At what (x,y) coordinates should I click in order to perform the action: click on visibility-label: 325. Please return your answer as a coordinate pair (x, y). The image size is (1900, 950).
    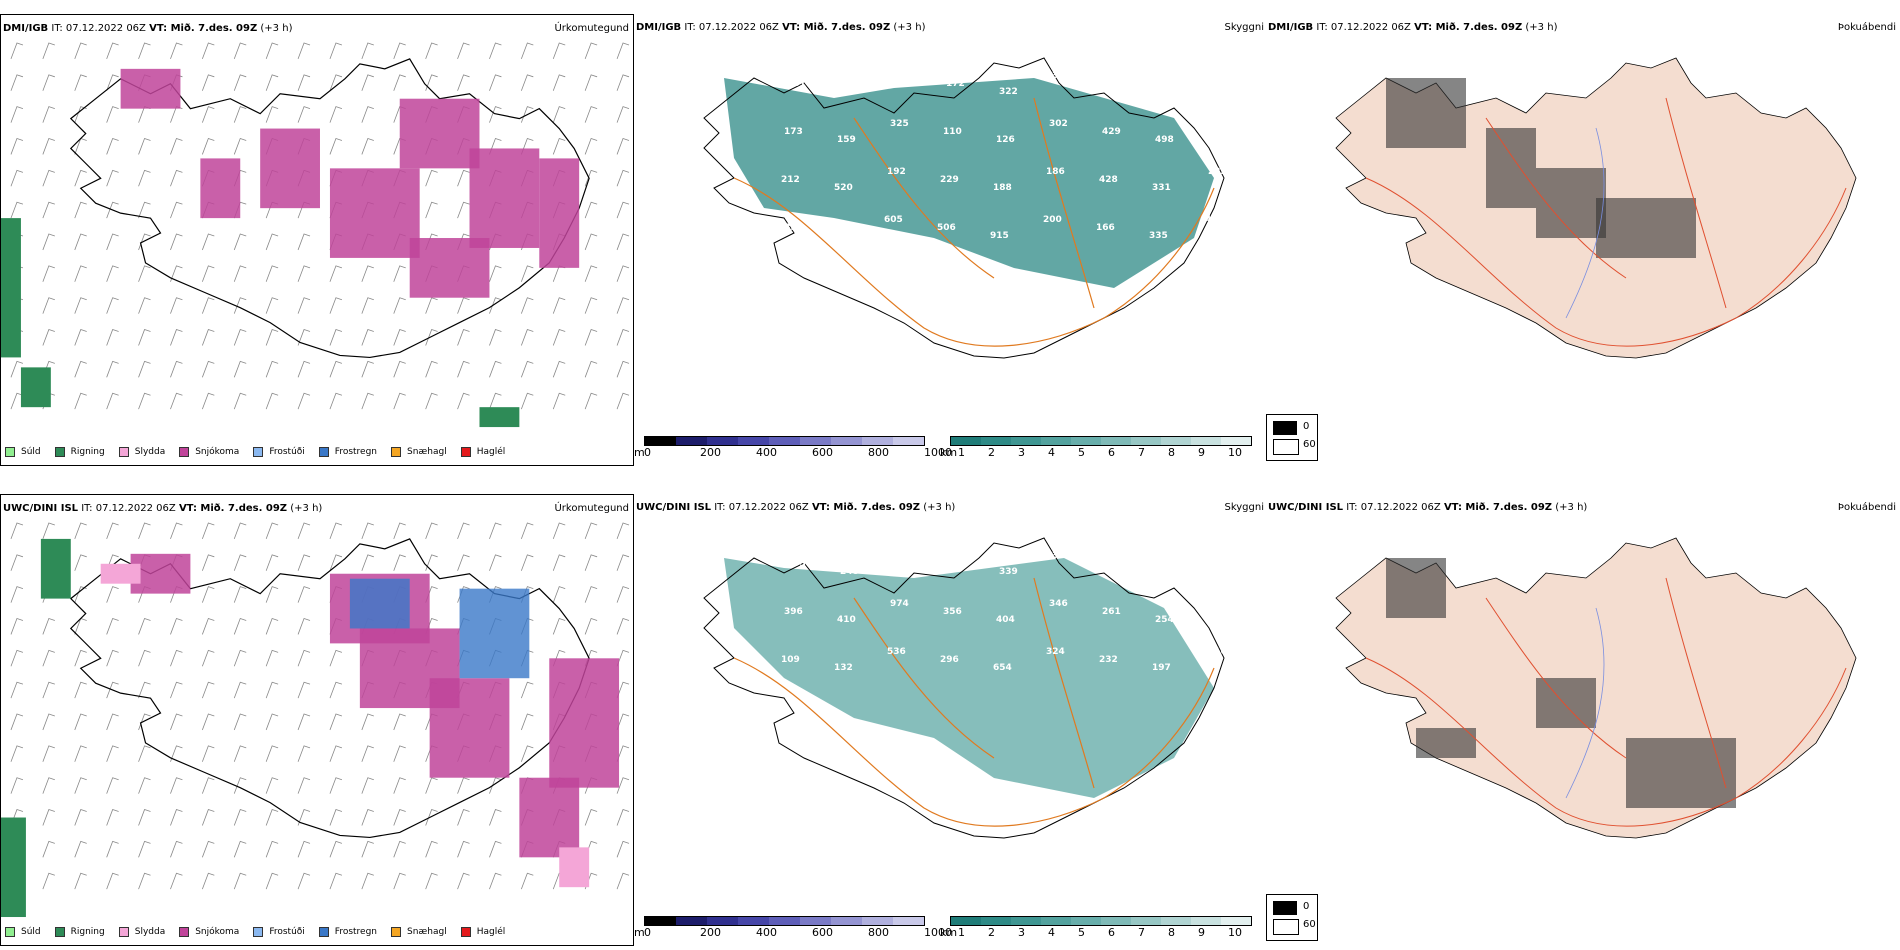
    Looking at the image, I should click on (899, 124).